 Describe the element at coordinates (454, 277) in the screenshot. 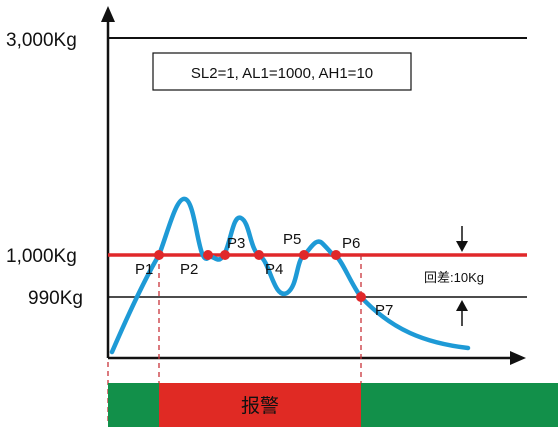

I see `hysteresis-label: 回差:10Kg` at that location.